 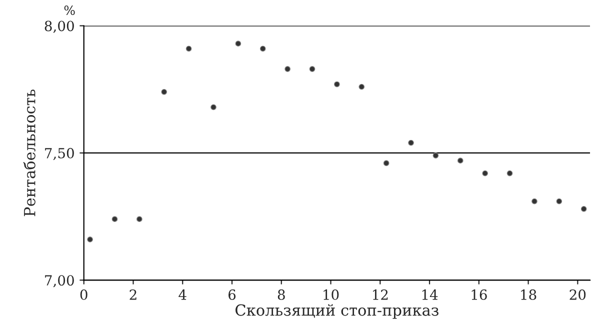 What do you see at coordinates (59, 154) in the screenshot?
I see `y-tick-label: 7,50` at bounding box center [59, 154].